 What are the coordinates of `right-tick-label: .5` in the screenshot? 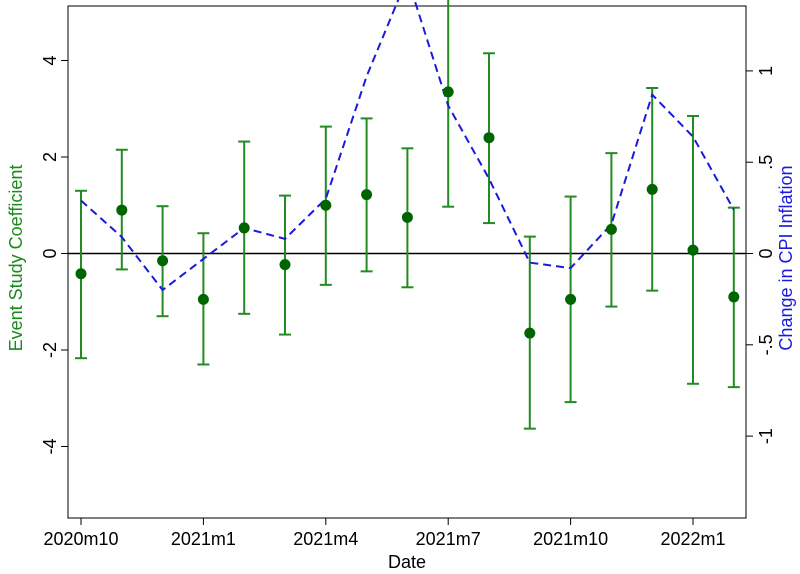 It's located at (766, 162).